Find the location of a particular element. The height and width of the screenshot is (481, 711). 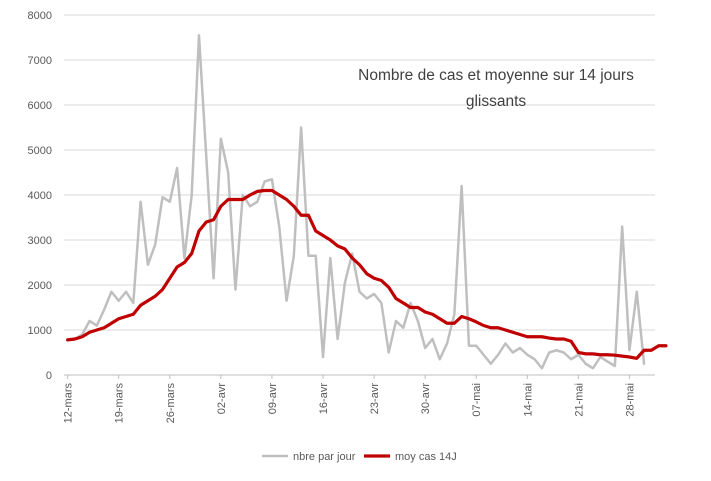

legend-label: moy cas 14J is located at coordinates (426, 457).